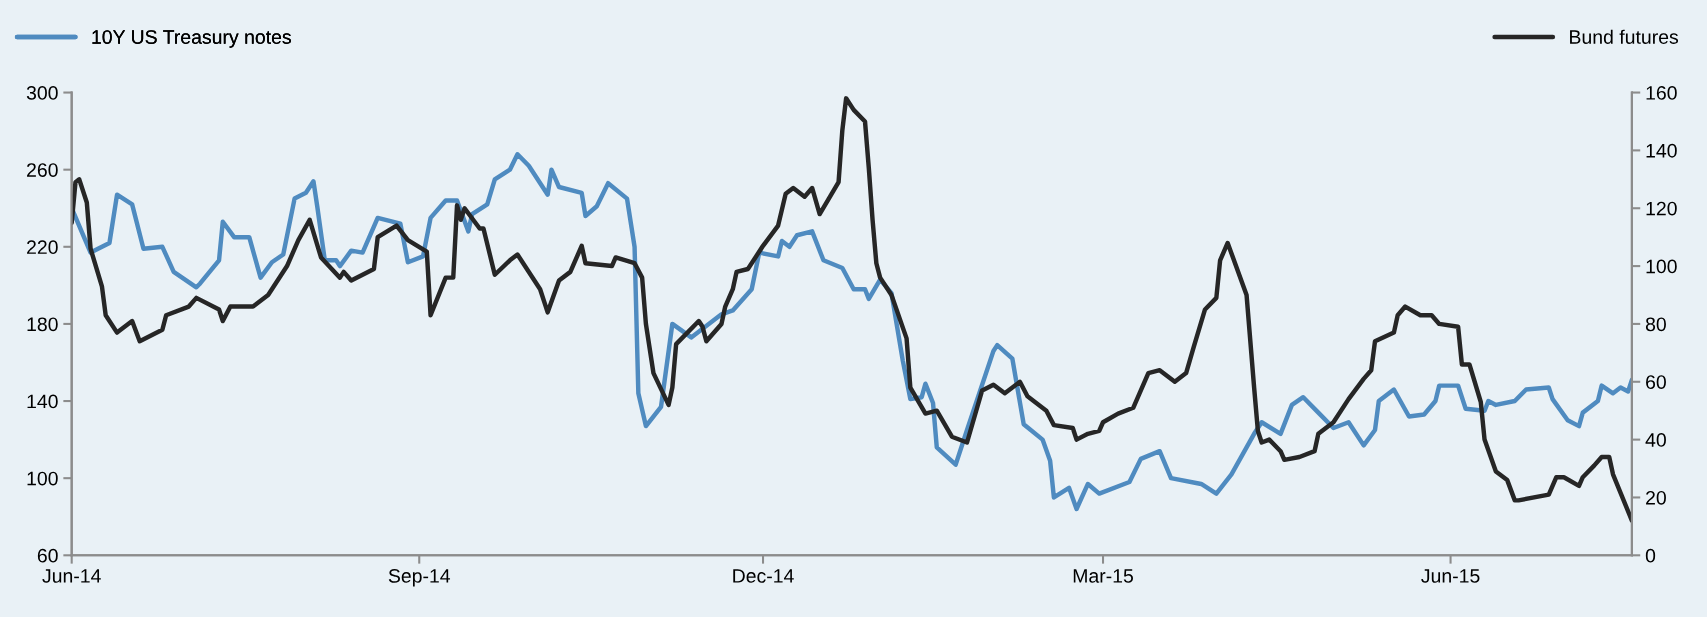  Describe the element at coordinates (1661, 93) in the screenshot. I see `y2-tick-label: 160` at that location.